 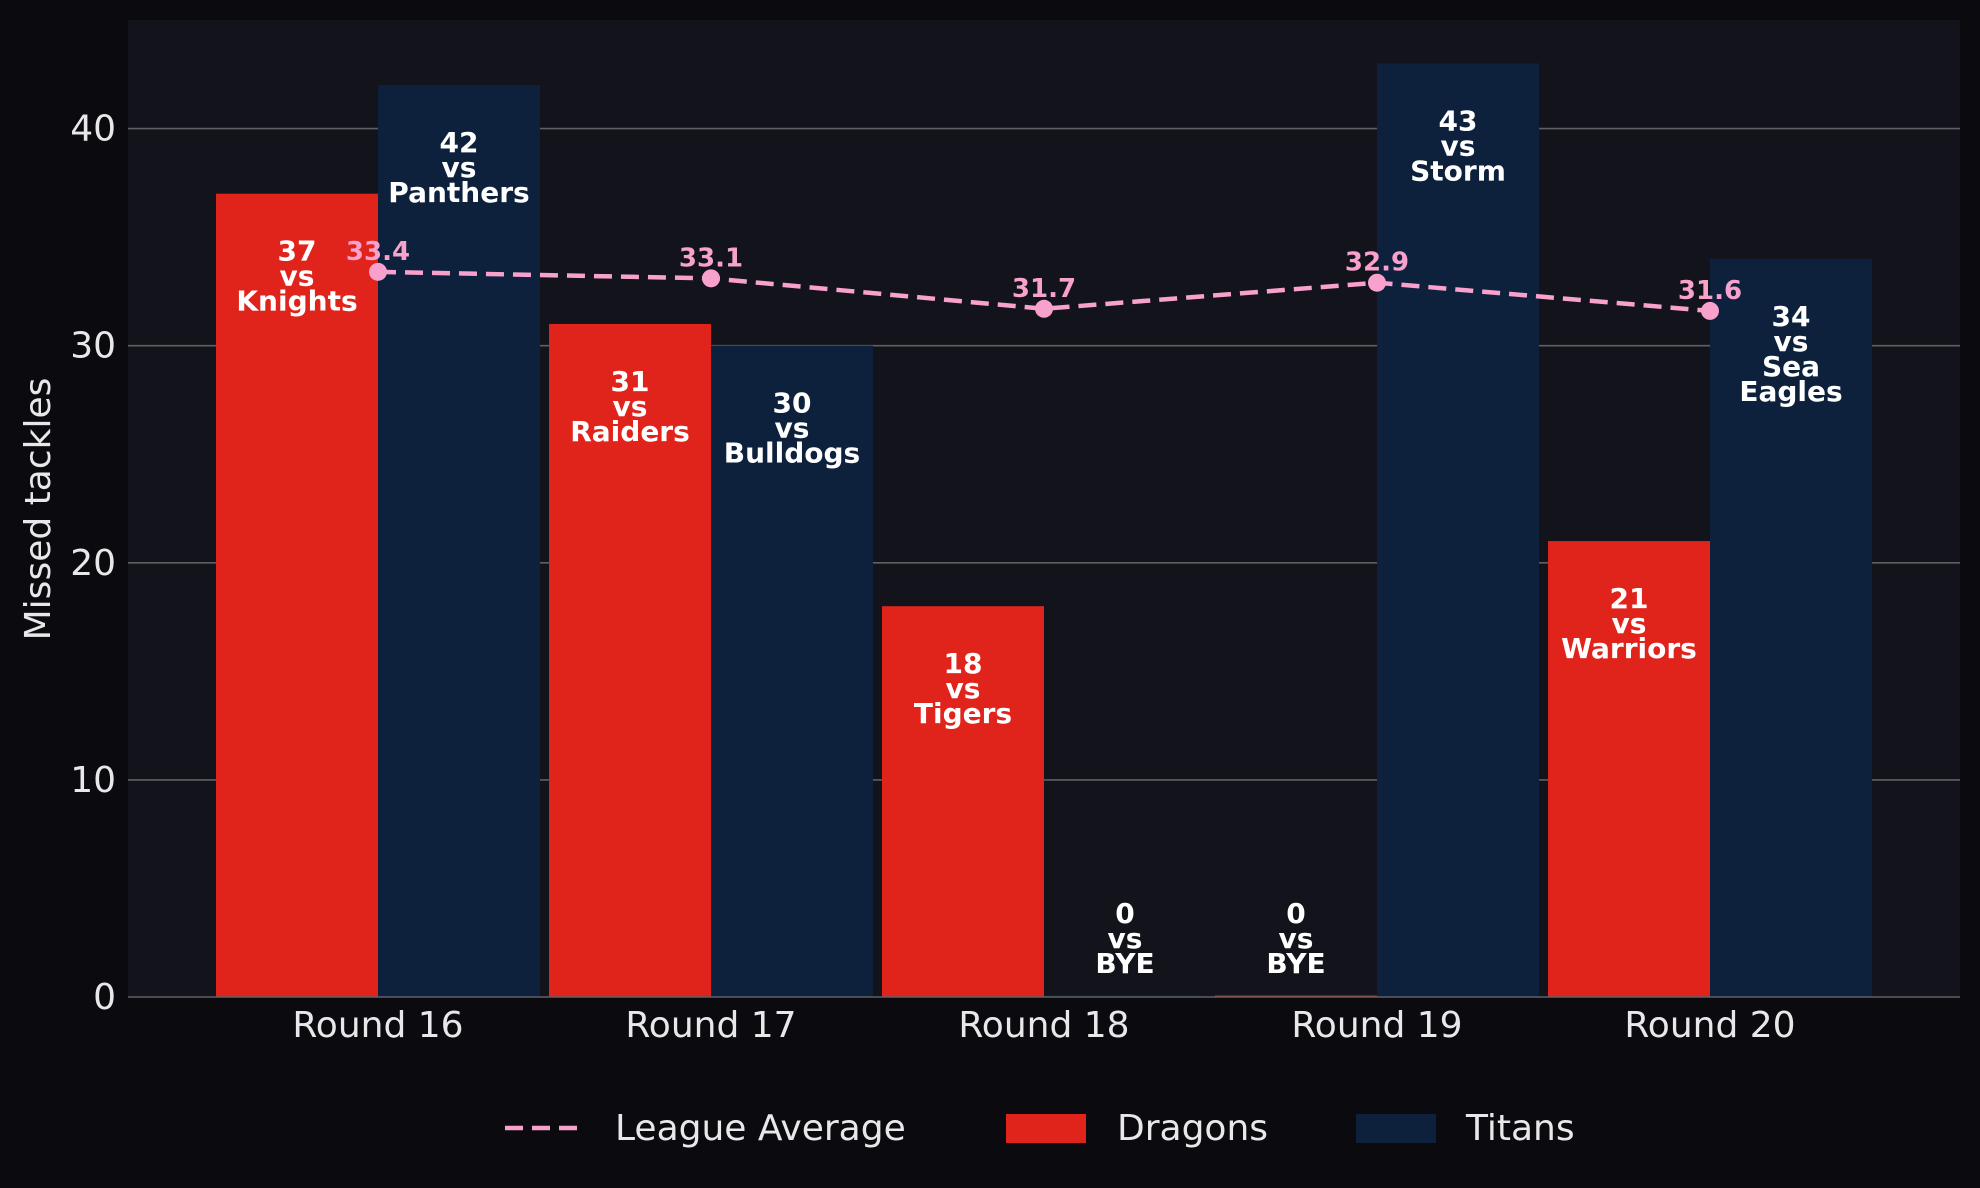 I want to click on league-average-line, so click(x=1044, y=291).